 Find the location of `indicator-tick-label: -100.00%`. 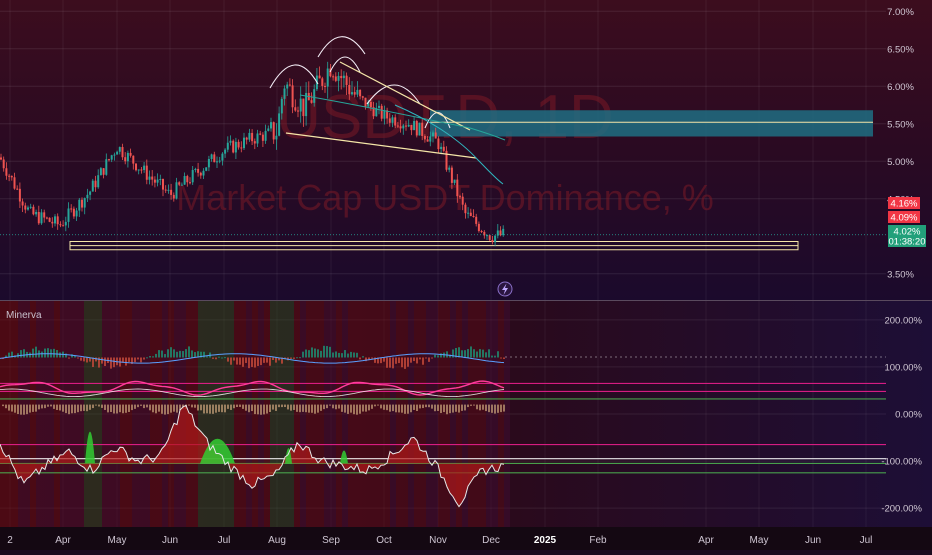

indicator-tick-label: -100.00% is located at coordinates (901, 462).